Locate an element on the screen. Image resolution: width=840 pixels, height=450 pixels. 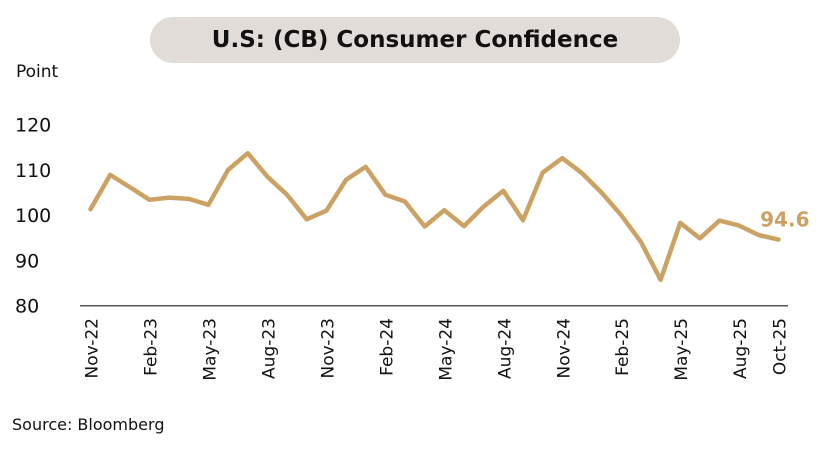
x-tick-label: Feb-25 is located at coordinates (623, 347).